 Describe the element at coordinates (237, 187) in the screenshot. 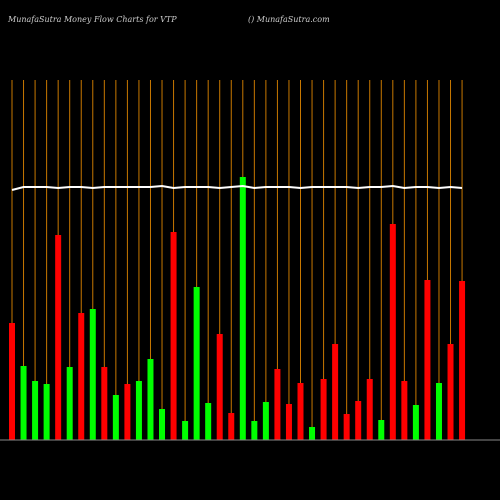

I see `flow-line` at that location.